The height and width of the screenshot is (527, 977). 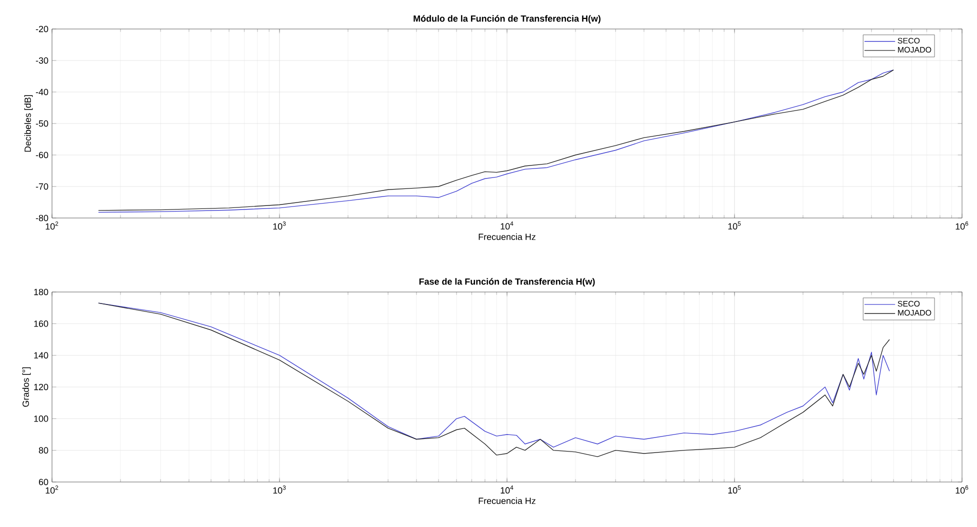 I want to click on chart-title: Módulo de la Función de Transferencia H(w), so click(x=507, y=19).